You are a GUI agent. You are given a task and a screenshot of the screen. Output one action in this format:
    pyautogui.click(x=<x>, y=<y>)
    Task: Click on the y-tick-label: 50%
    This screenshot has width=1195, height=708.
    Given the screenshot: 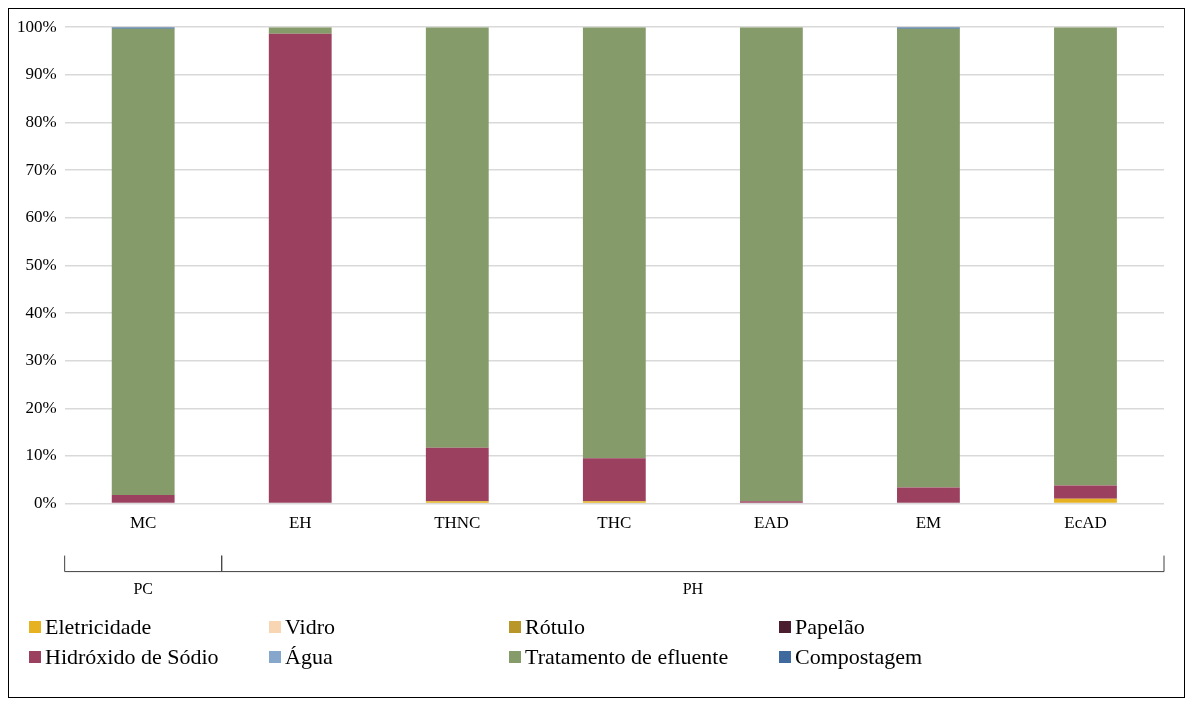 What is the action you would take?
    pyautogui.click(x=41, y=264)
    